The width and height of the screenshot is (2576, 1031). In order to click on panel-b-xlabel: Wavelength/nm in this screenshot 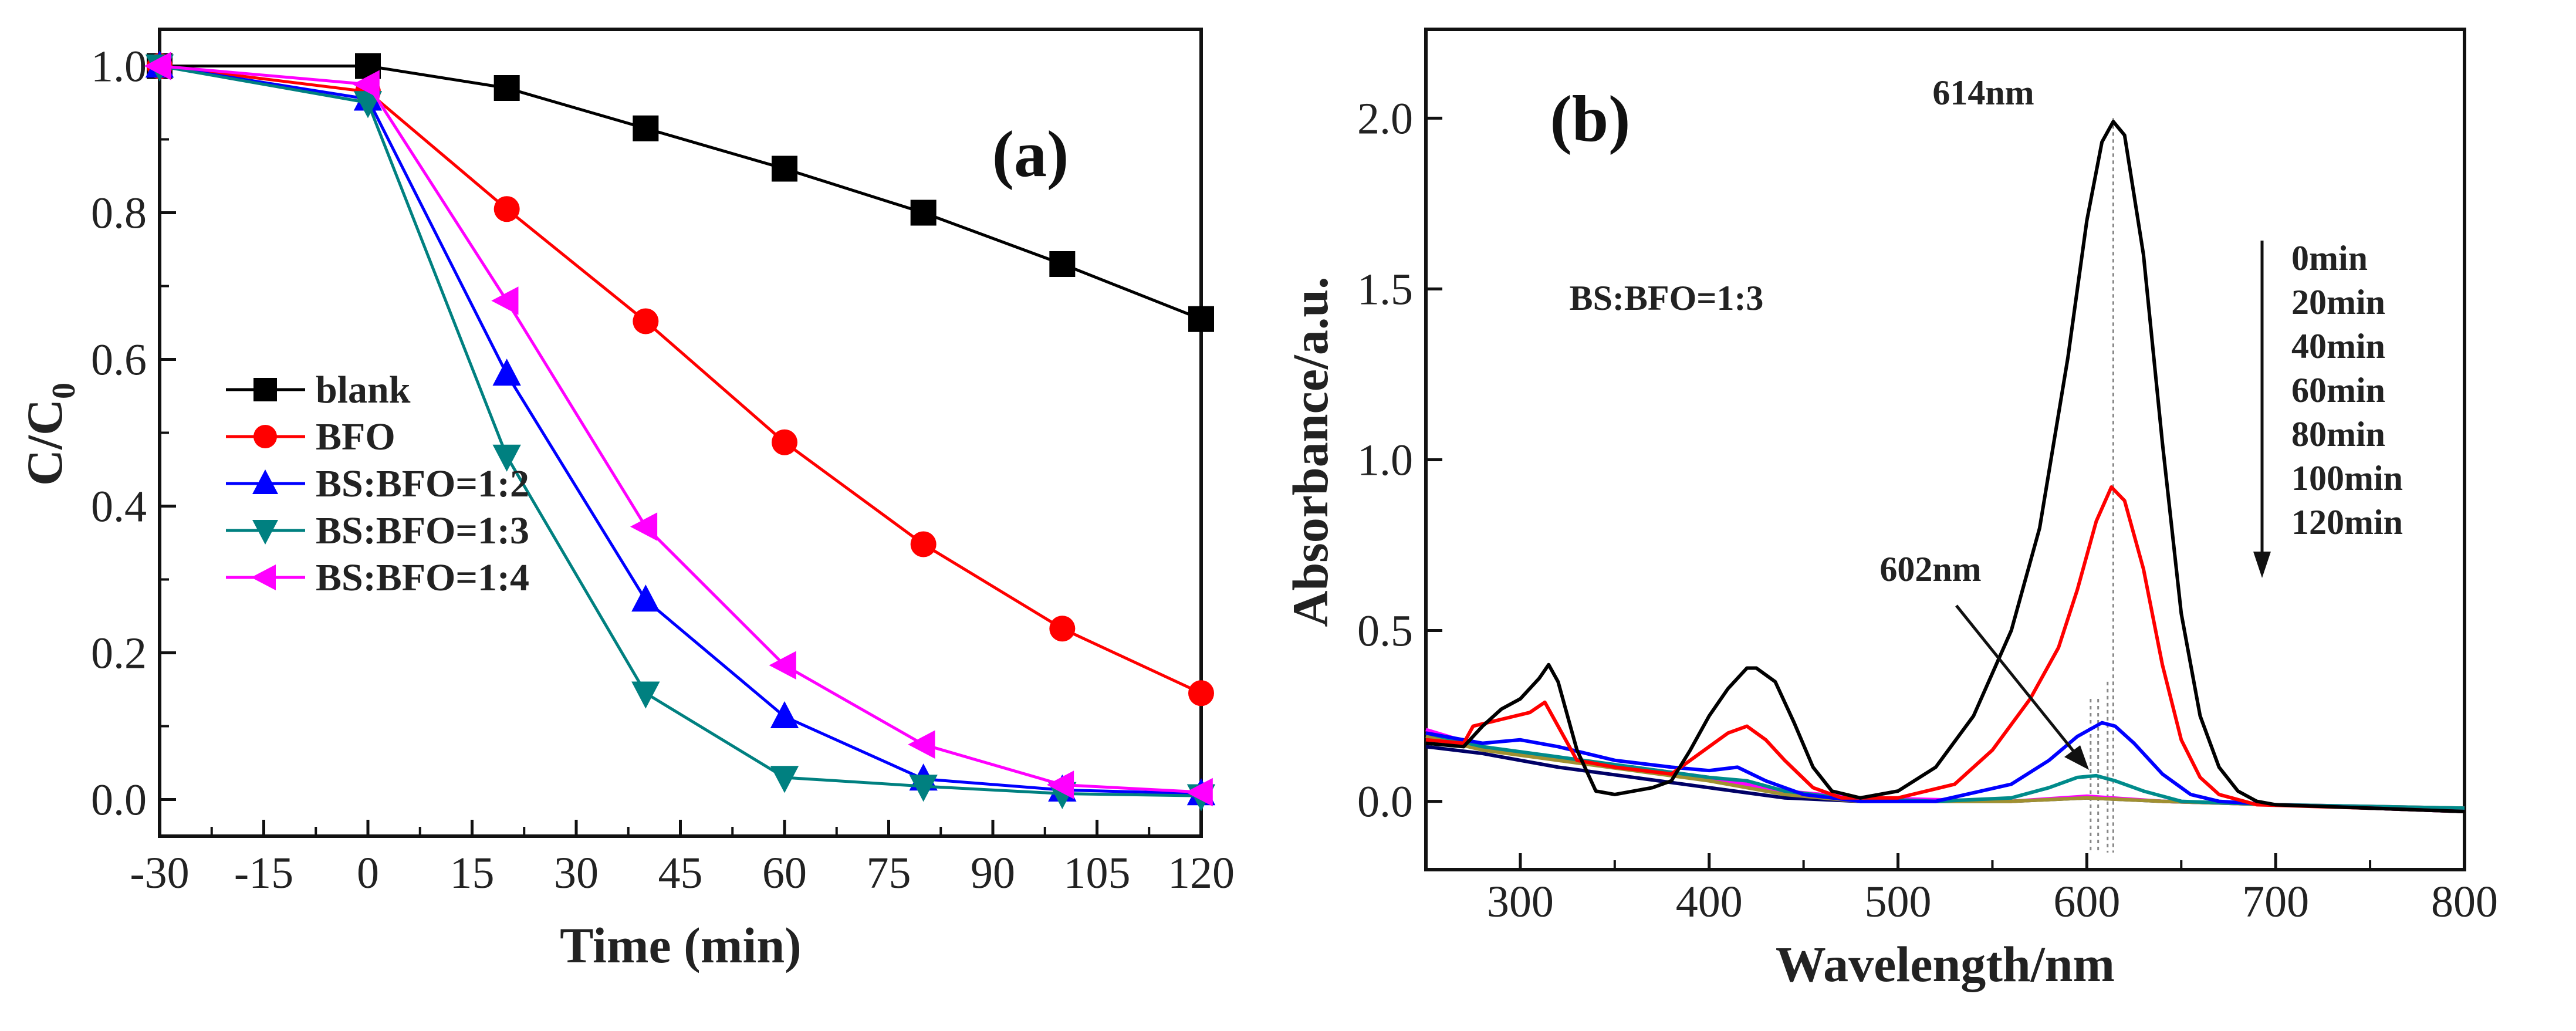, I will do `click(1945, 964)`.